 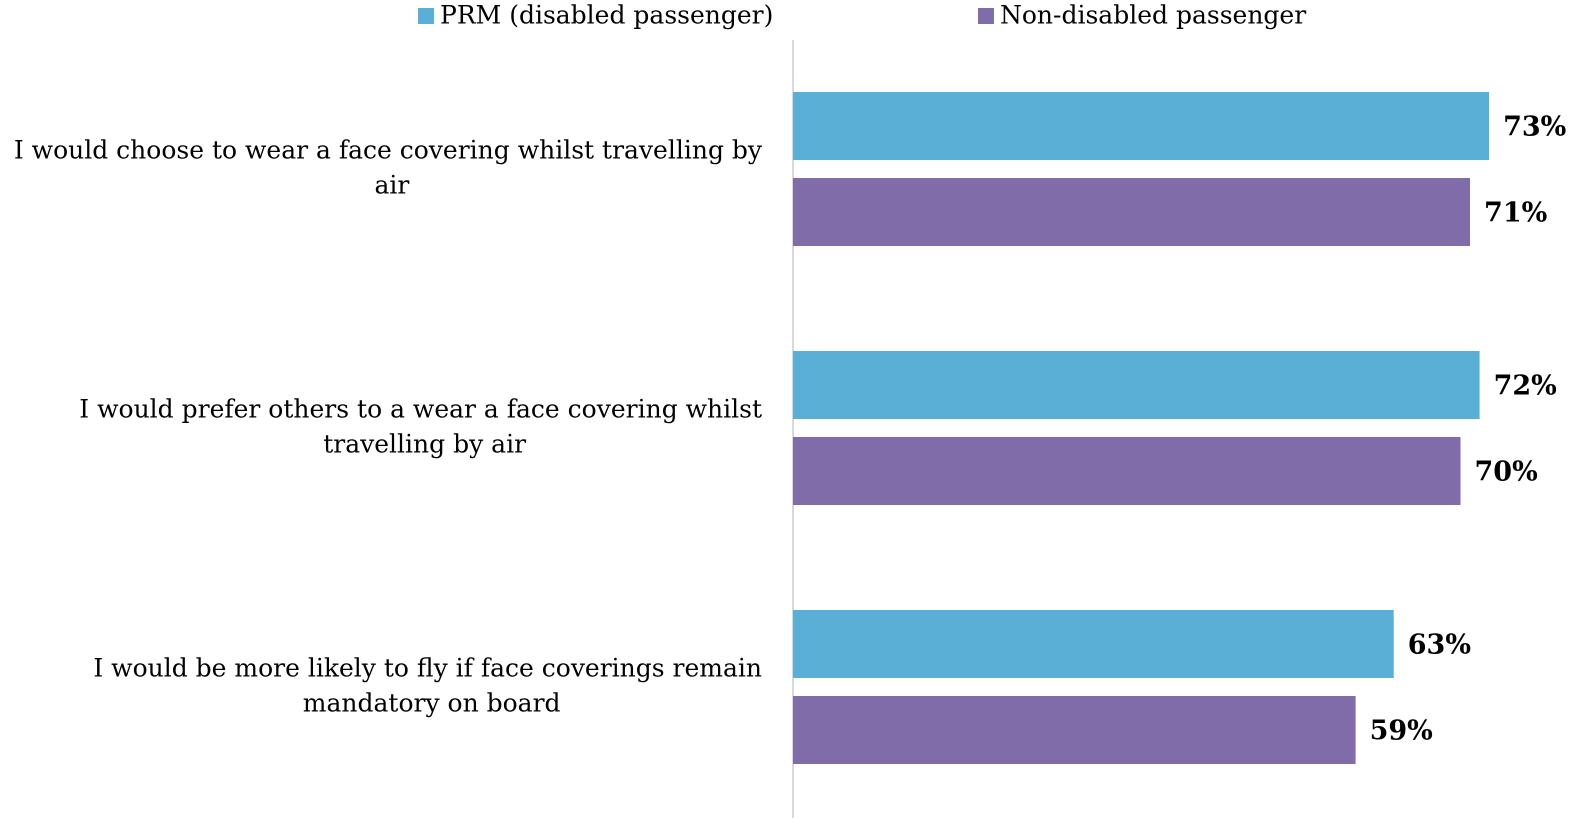 What do you see at coordinates (1439, 645) in the screenshot?
I see `data-label: 63%` at bounding box center [1439, 645].